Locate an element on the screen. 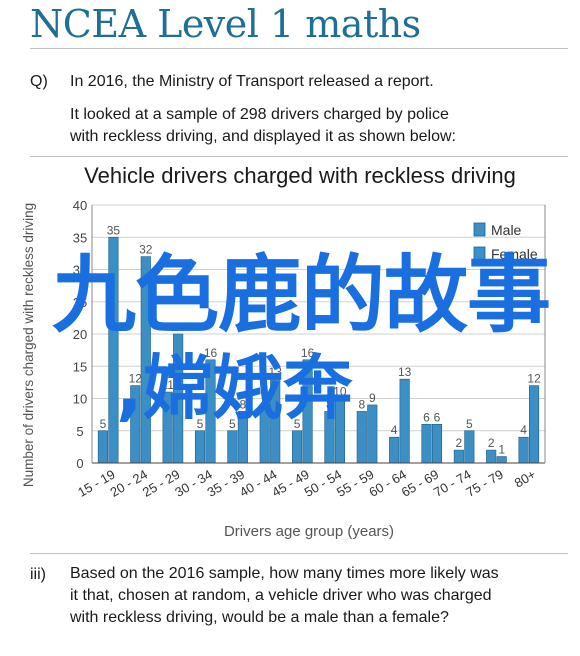 This screenshot has width=580, height=656. part-3-number: iii) is located at coordinates (38, 574).